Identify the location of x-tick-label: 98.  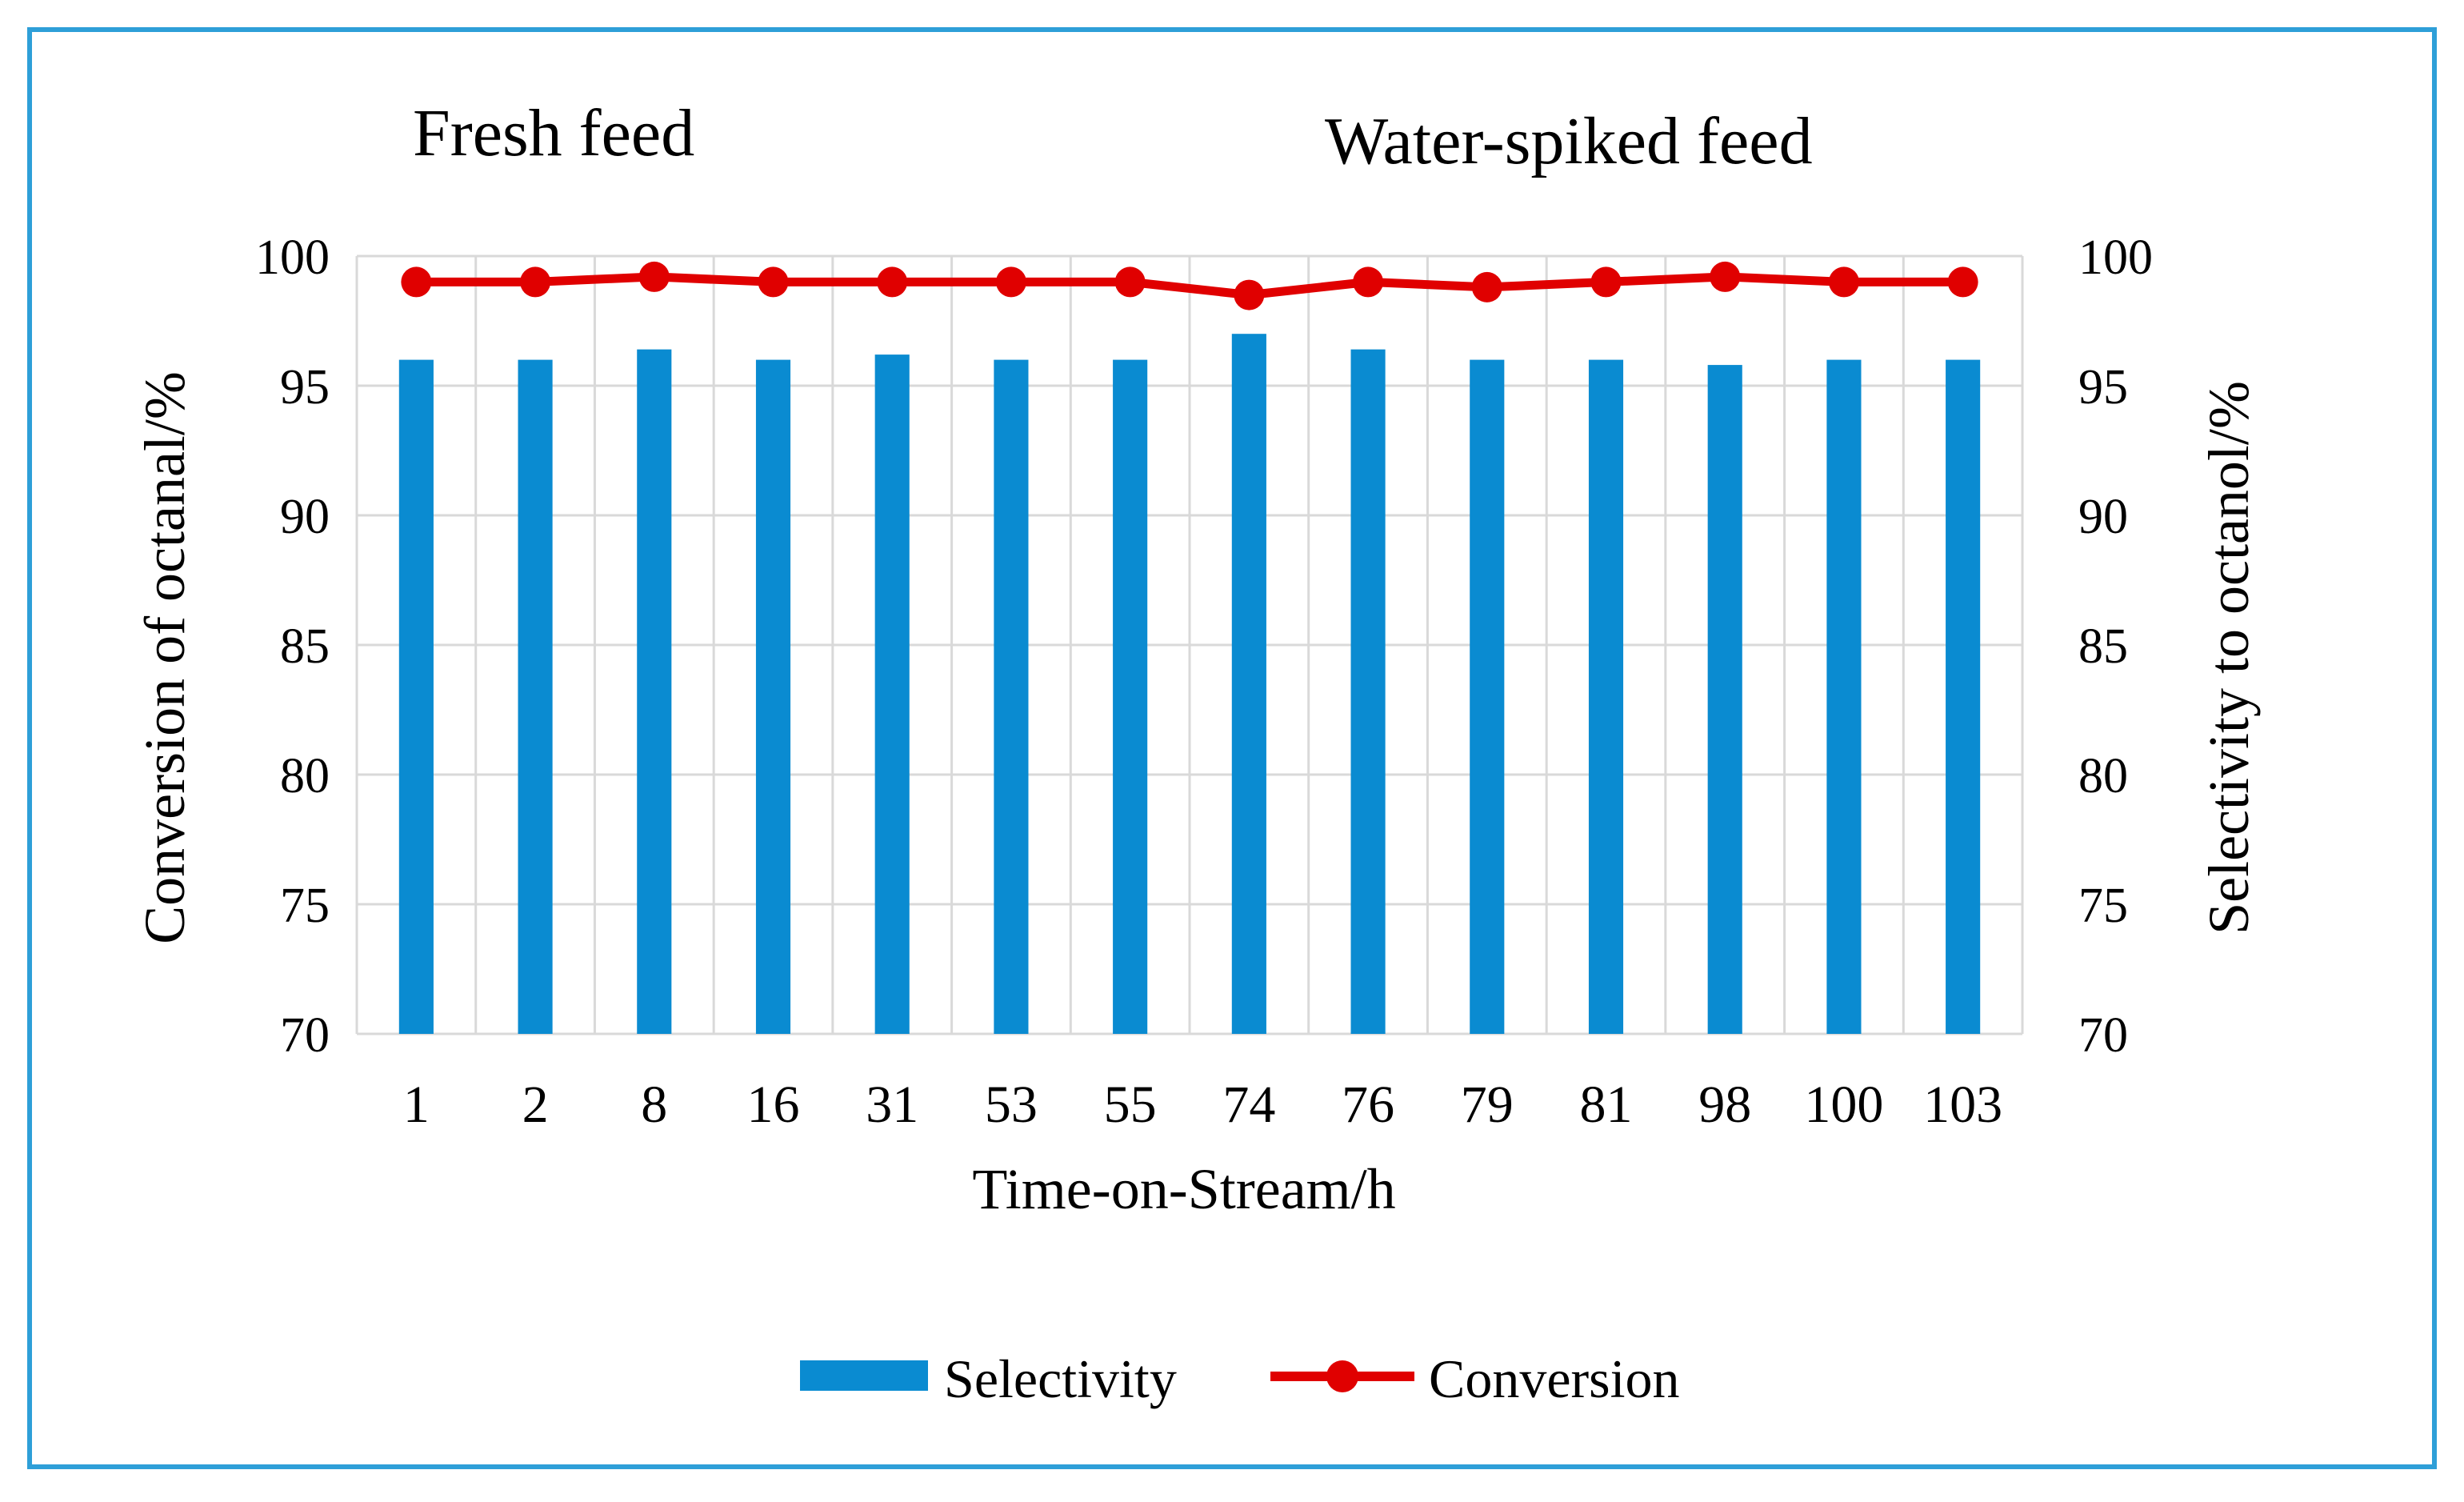
(1724, 1104).